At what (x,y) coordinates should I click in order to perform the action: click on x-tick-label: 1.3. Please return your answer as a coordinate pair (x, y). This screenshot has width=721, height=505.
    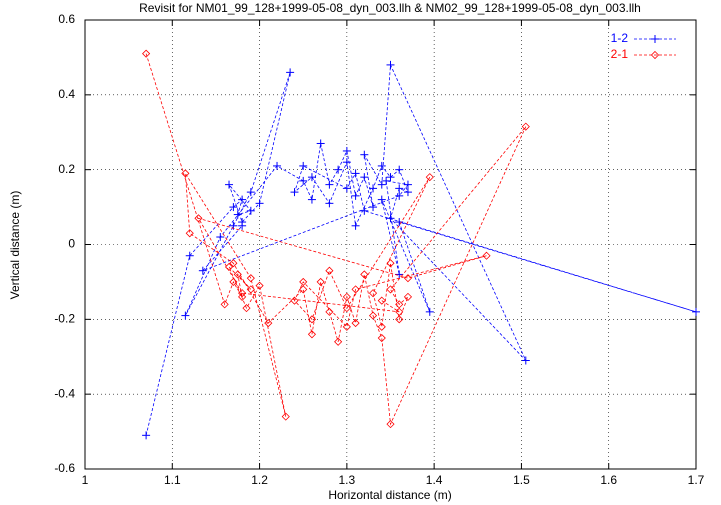
    Looking at the image, I should click on (347, 480).